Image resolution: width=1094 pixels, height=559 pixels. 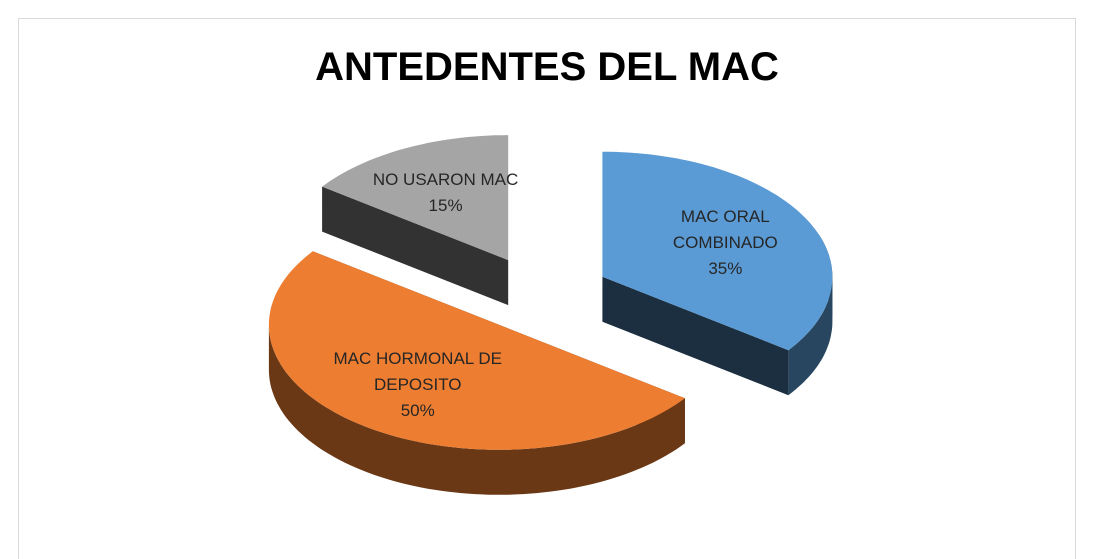 I want to click on data-label-category: MAC HORMONAL DE DEPOSITO, so click(x=417, y=372).